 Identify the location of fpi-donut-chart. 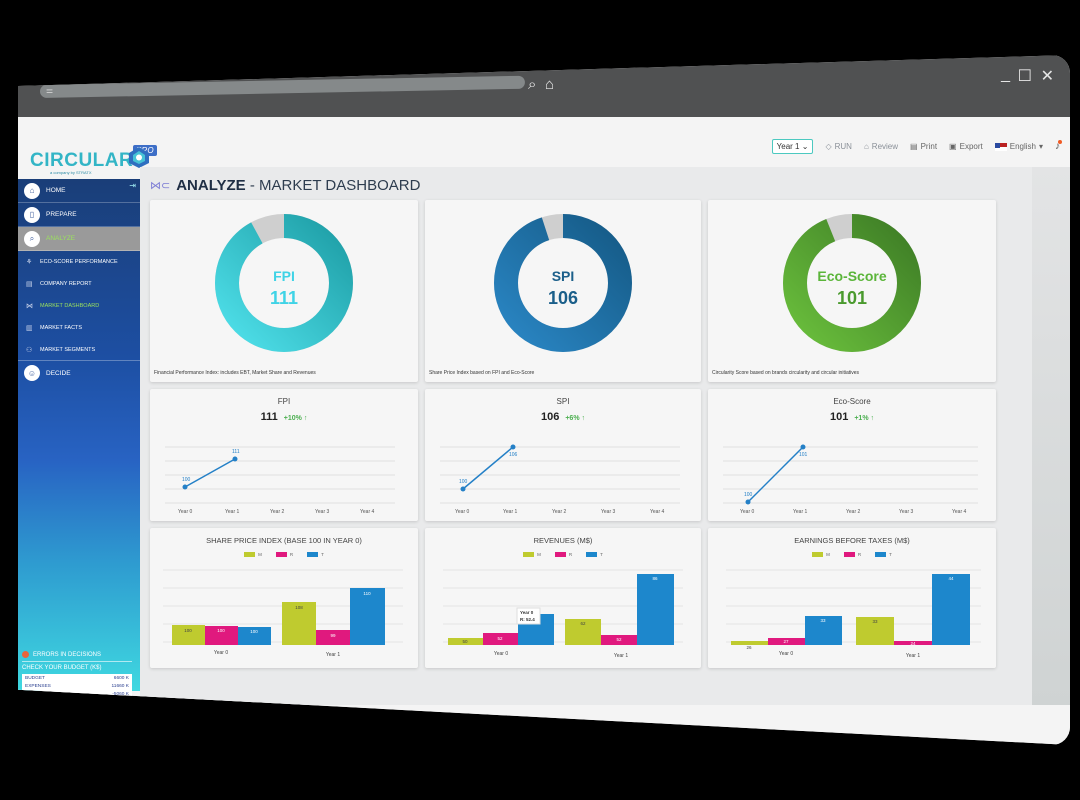
(284, 283).